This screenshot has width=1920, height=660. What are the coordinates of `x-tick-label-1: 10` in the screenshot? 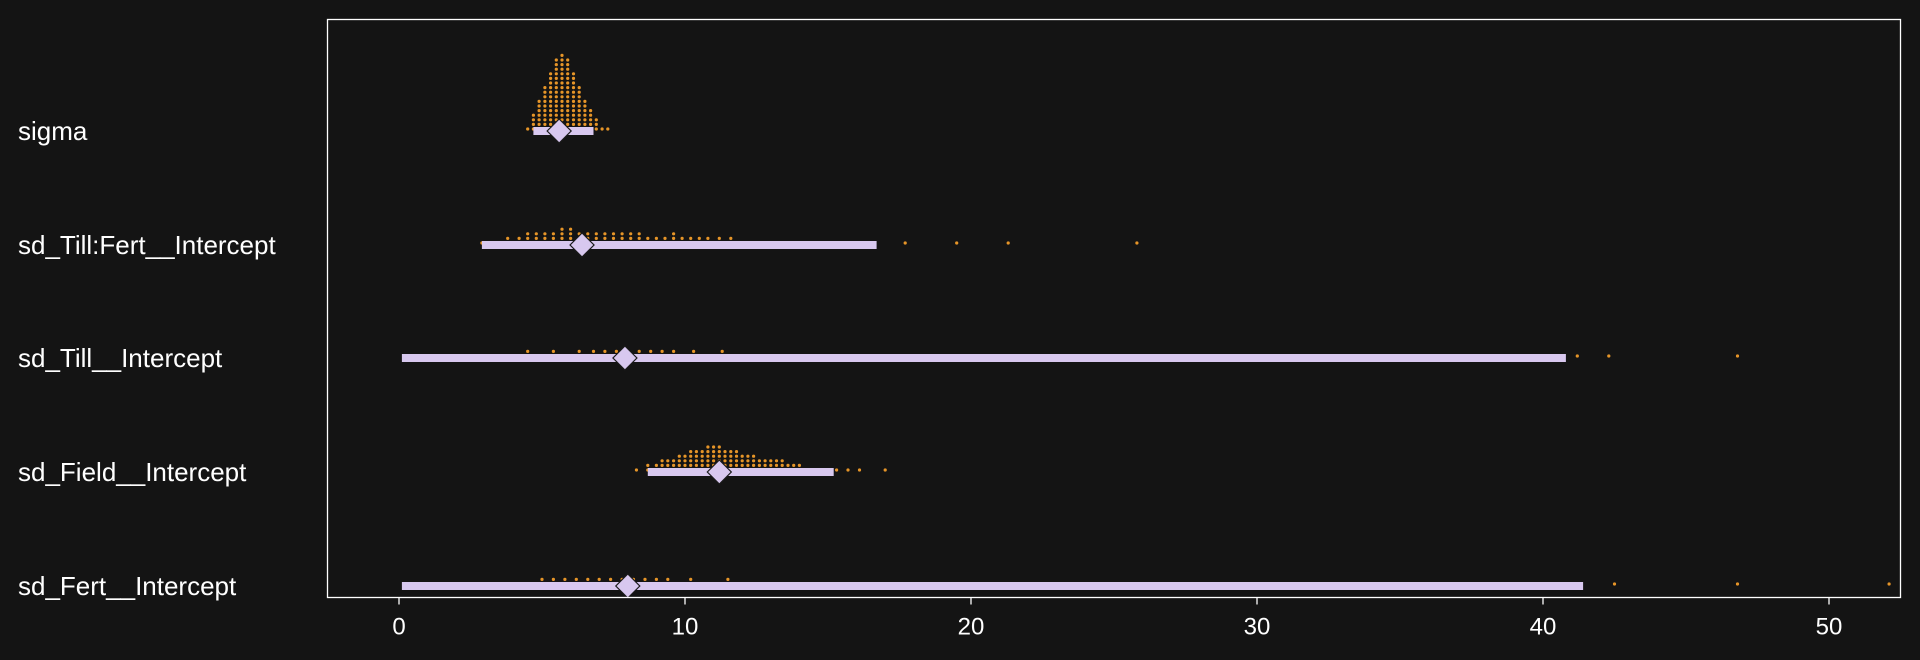 It's located at (685, 627).